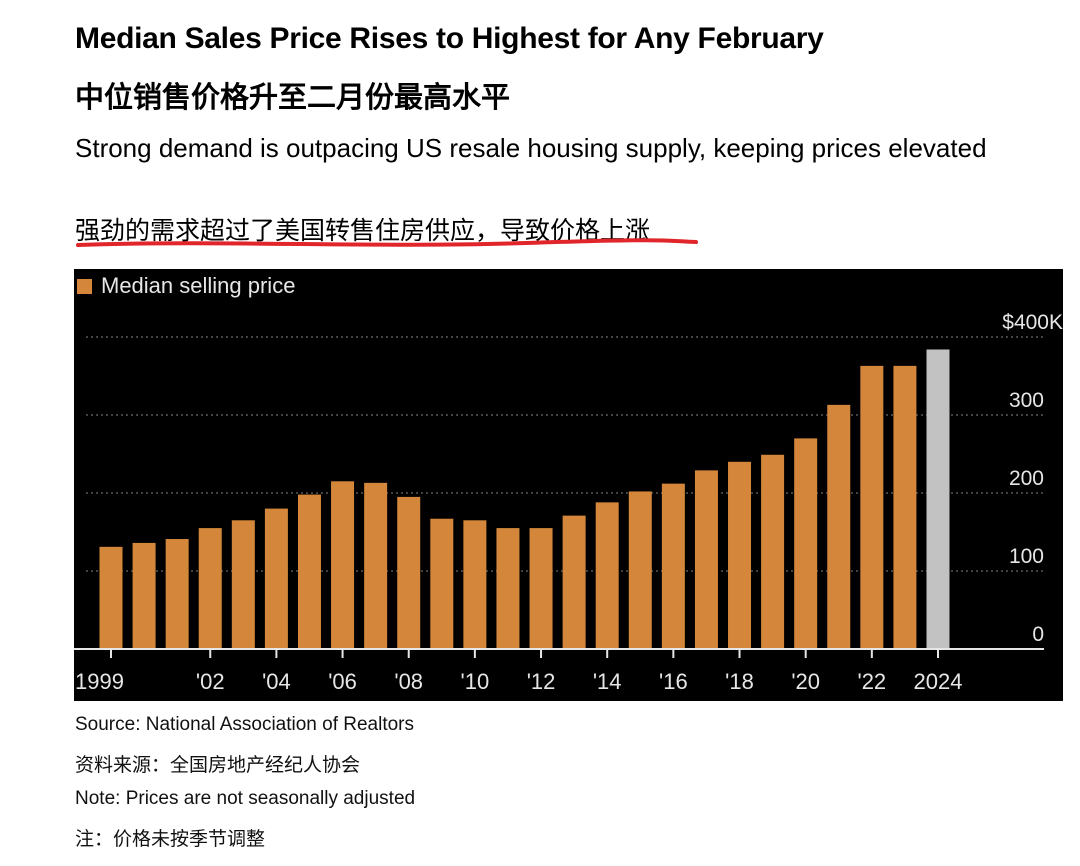 The height and width of the screenshot is (866, 1080). I want to click on bar-2008, so click(409, 572).